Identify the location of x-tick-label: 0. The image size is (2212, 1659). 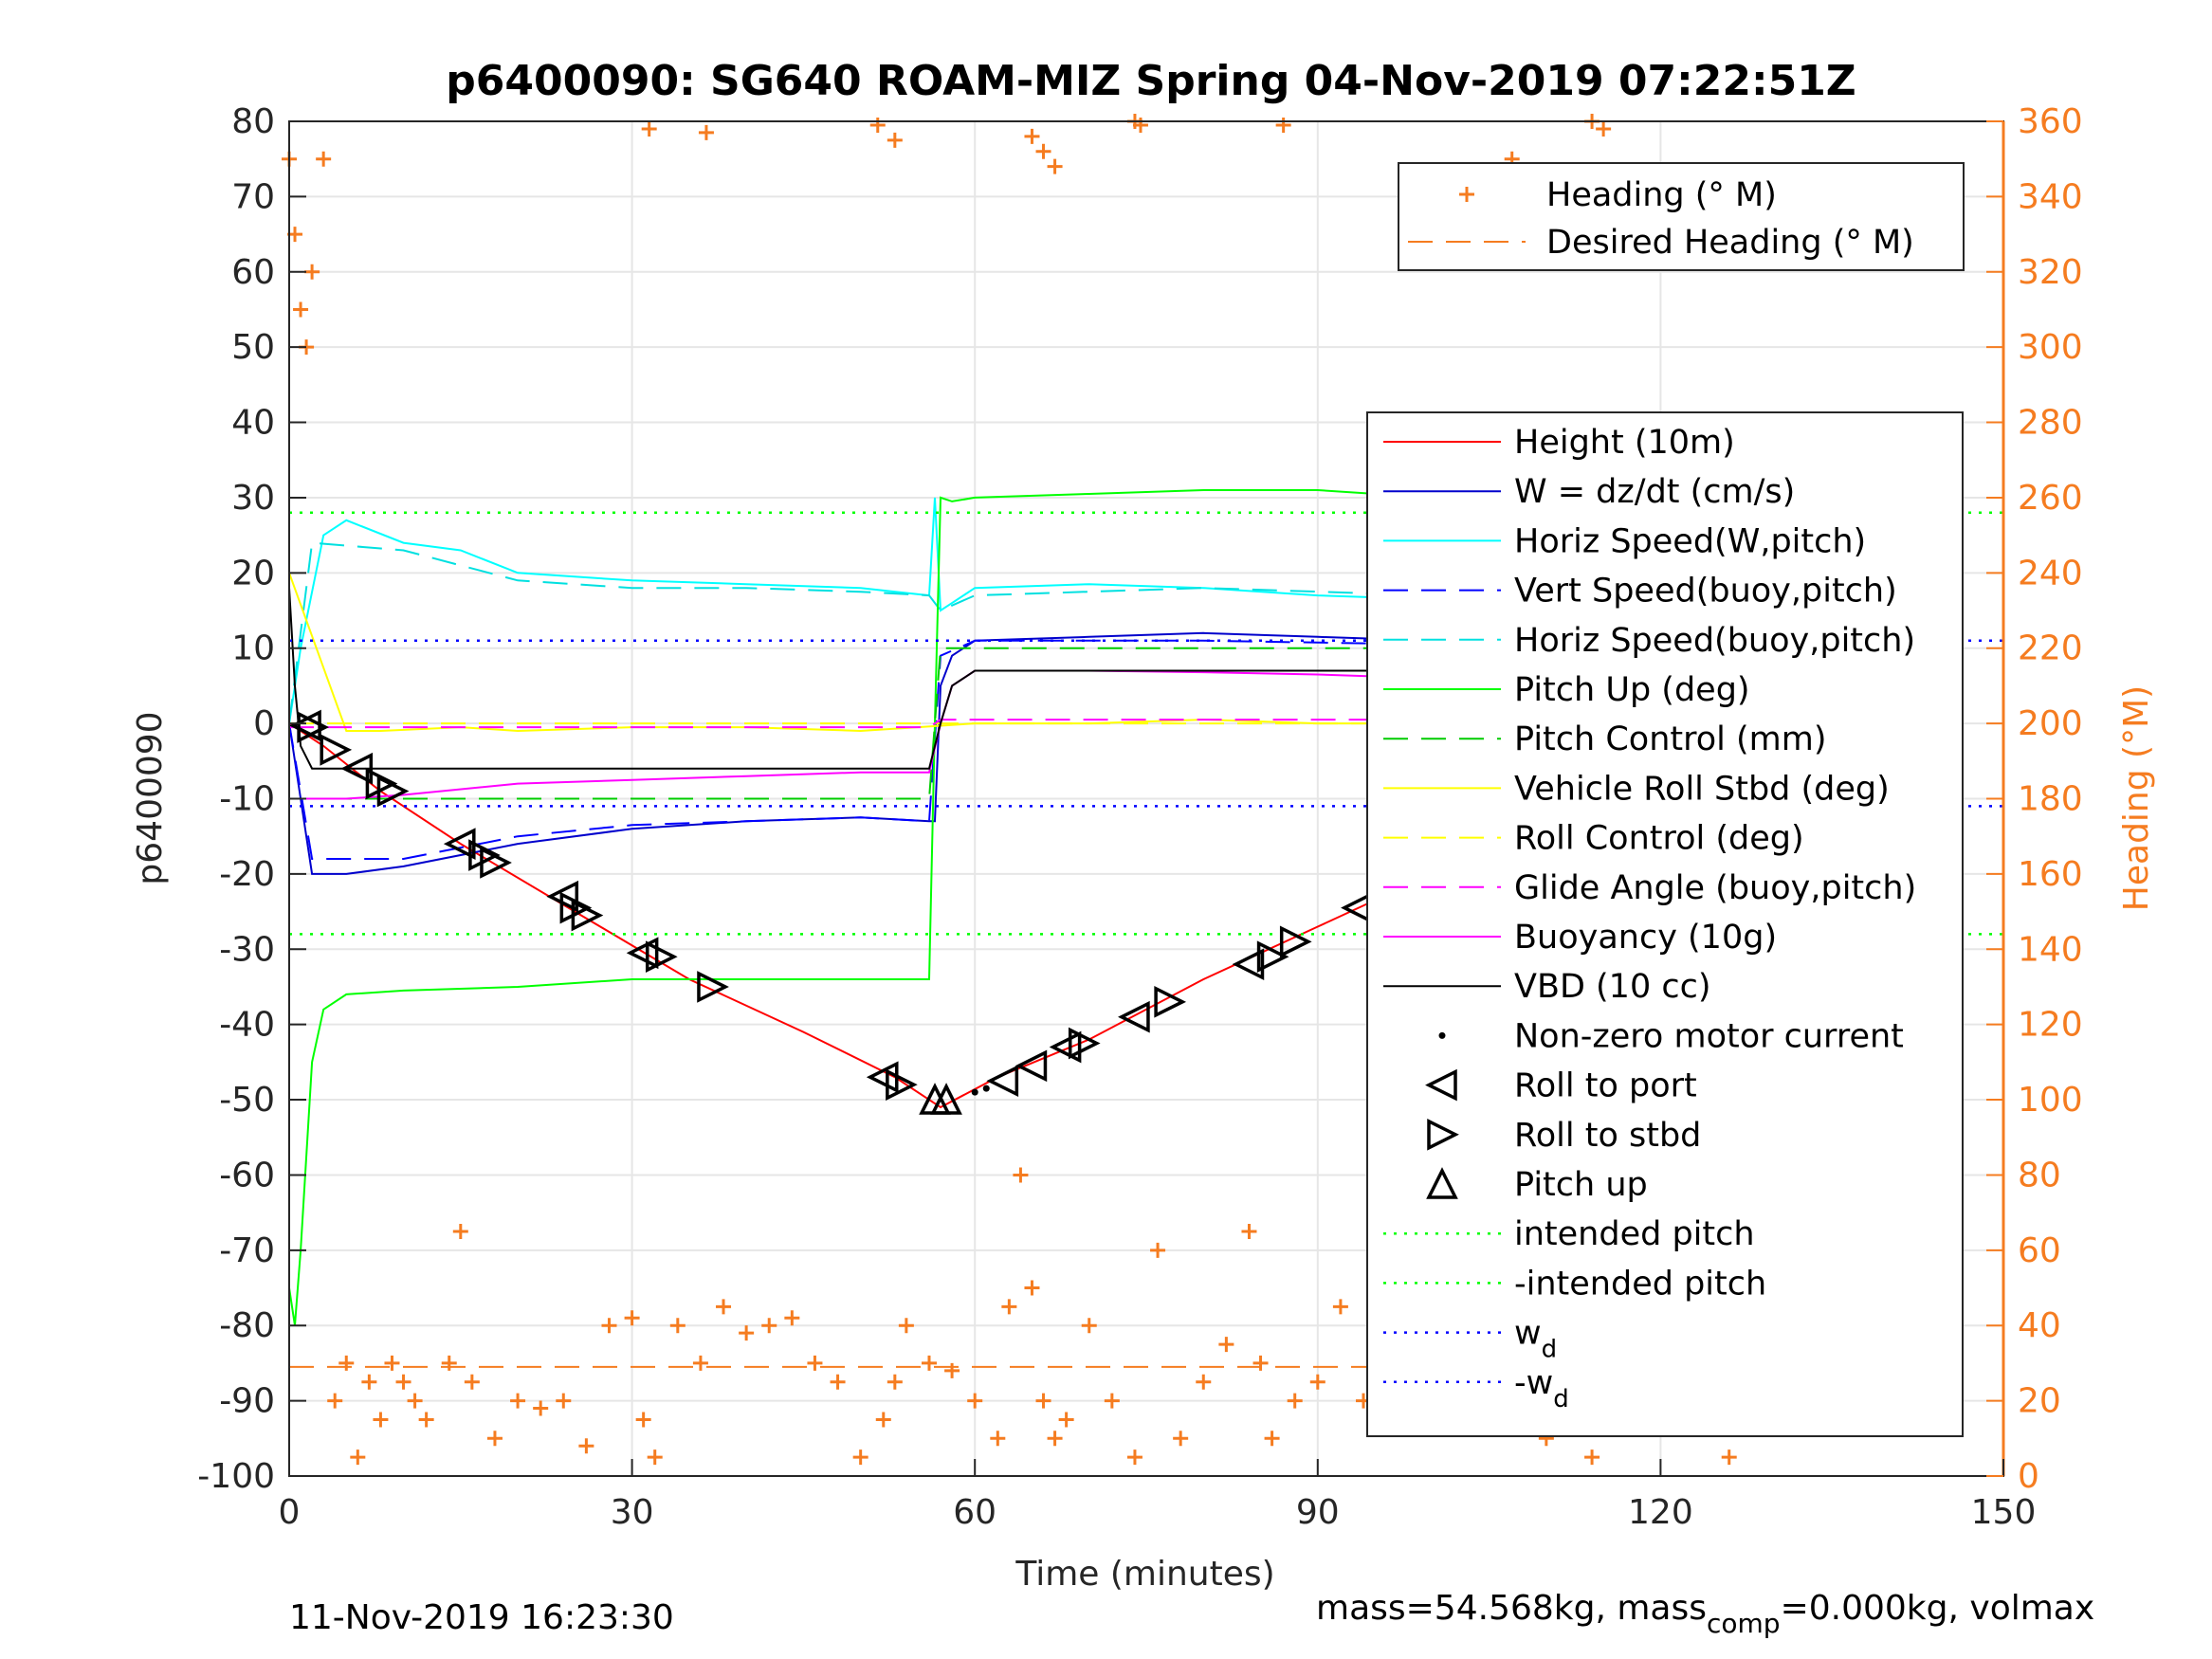
(290, 1512).